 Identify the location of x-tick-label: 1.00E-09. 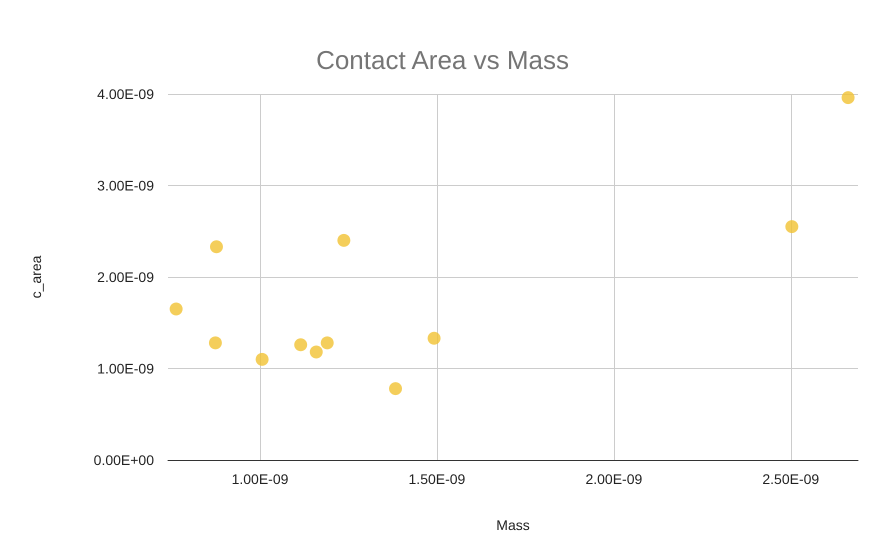
(260, 479).